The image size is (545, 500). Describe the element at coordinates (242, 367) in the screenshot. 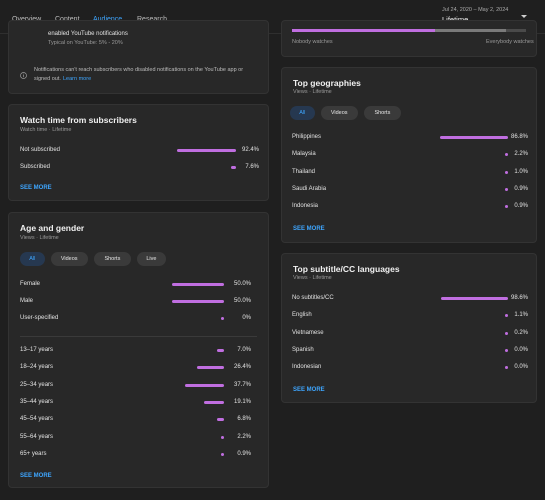

I see `row-percentage: 26.4%` at that location.